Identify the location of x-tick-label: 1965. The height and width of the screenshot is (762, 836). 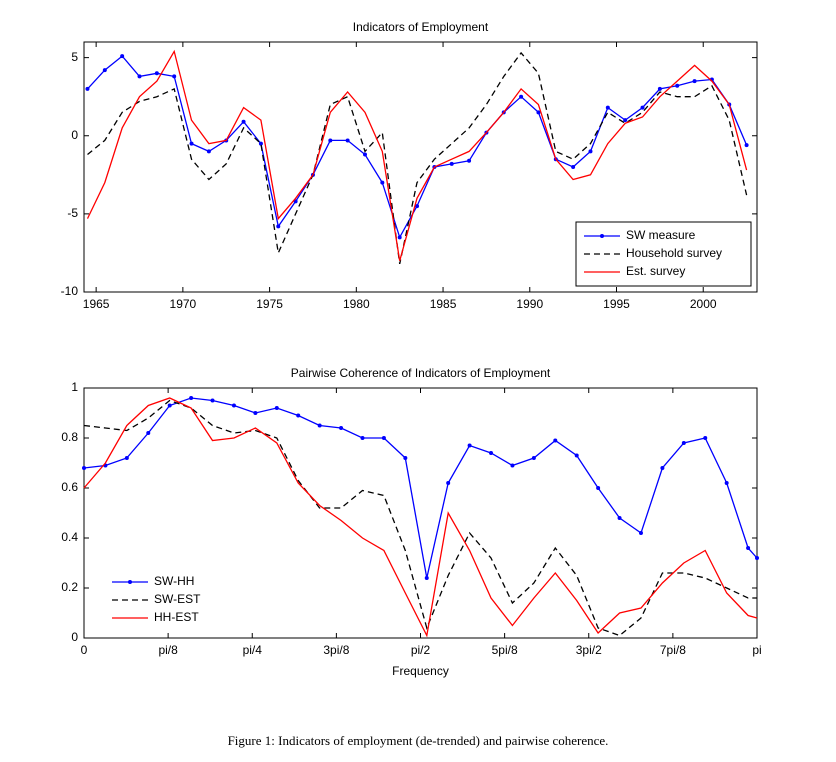
(96, 304).